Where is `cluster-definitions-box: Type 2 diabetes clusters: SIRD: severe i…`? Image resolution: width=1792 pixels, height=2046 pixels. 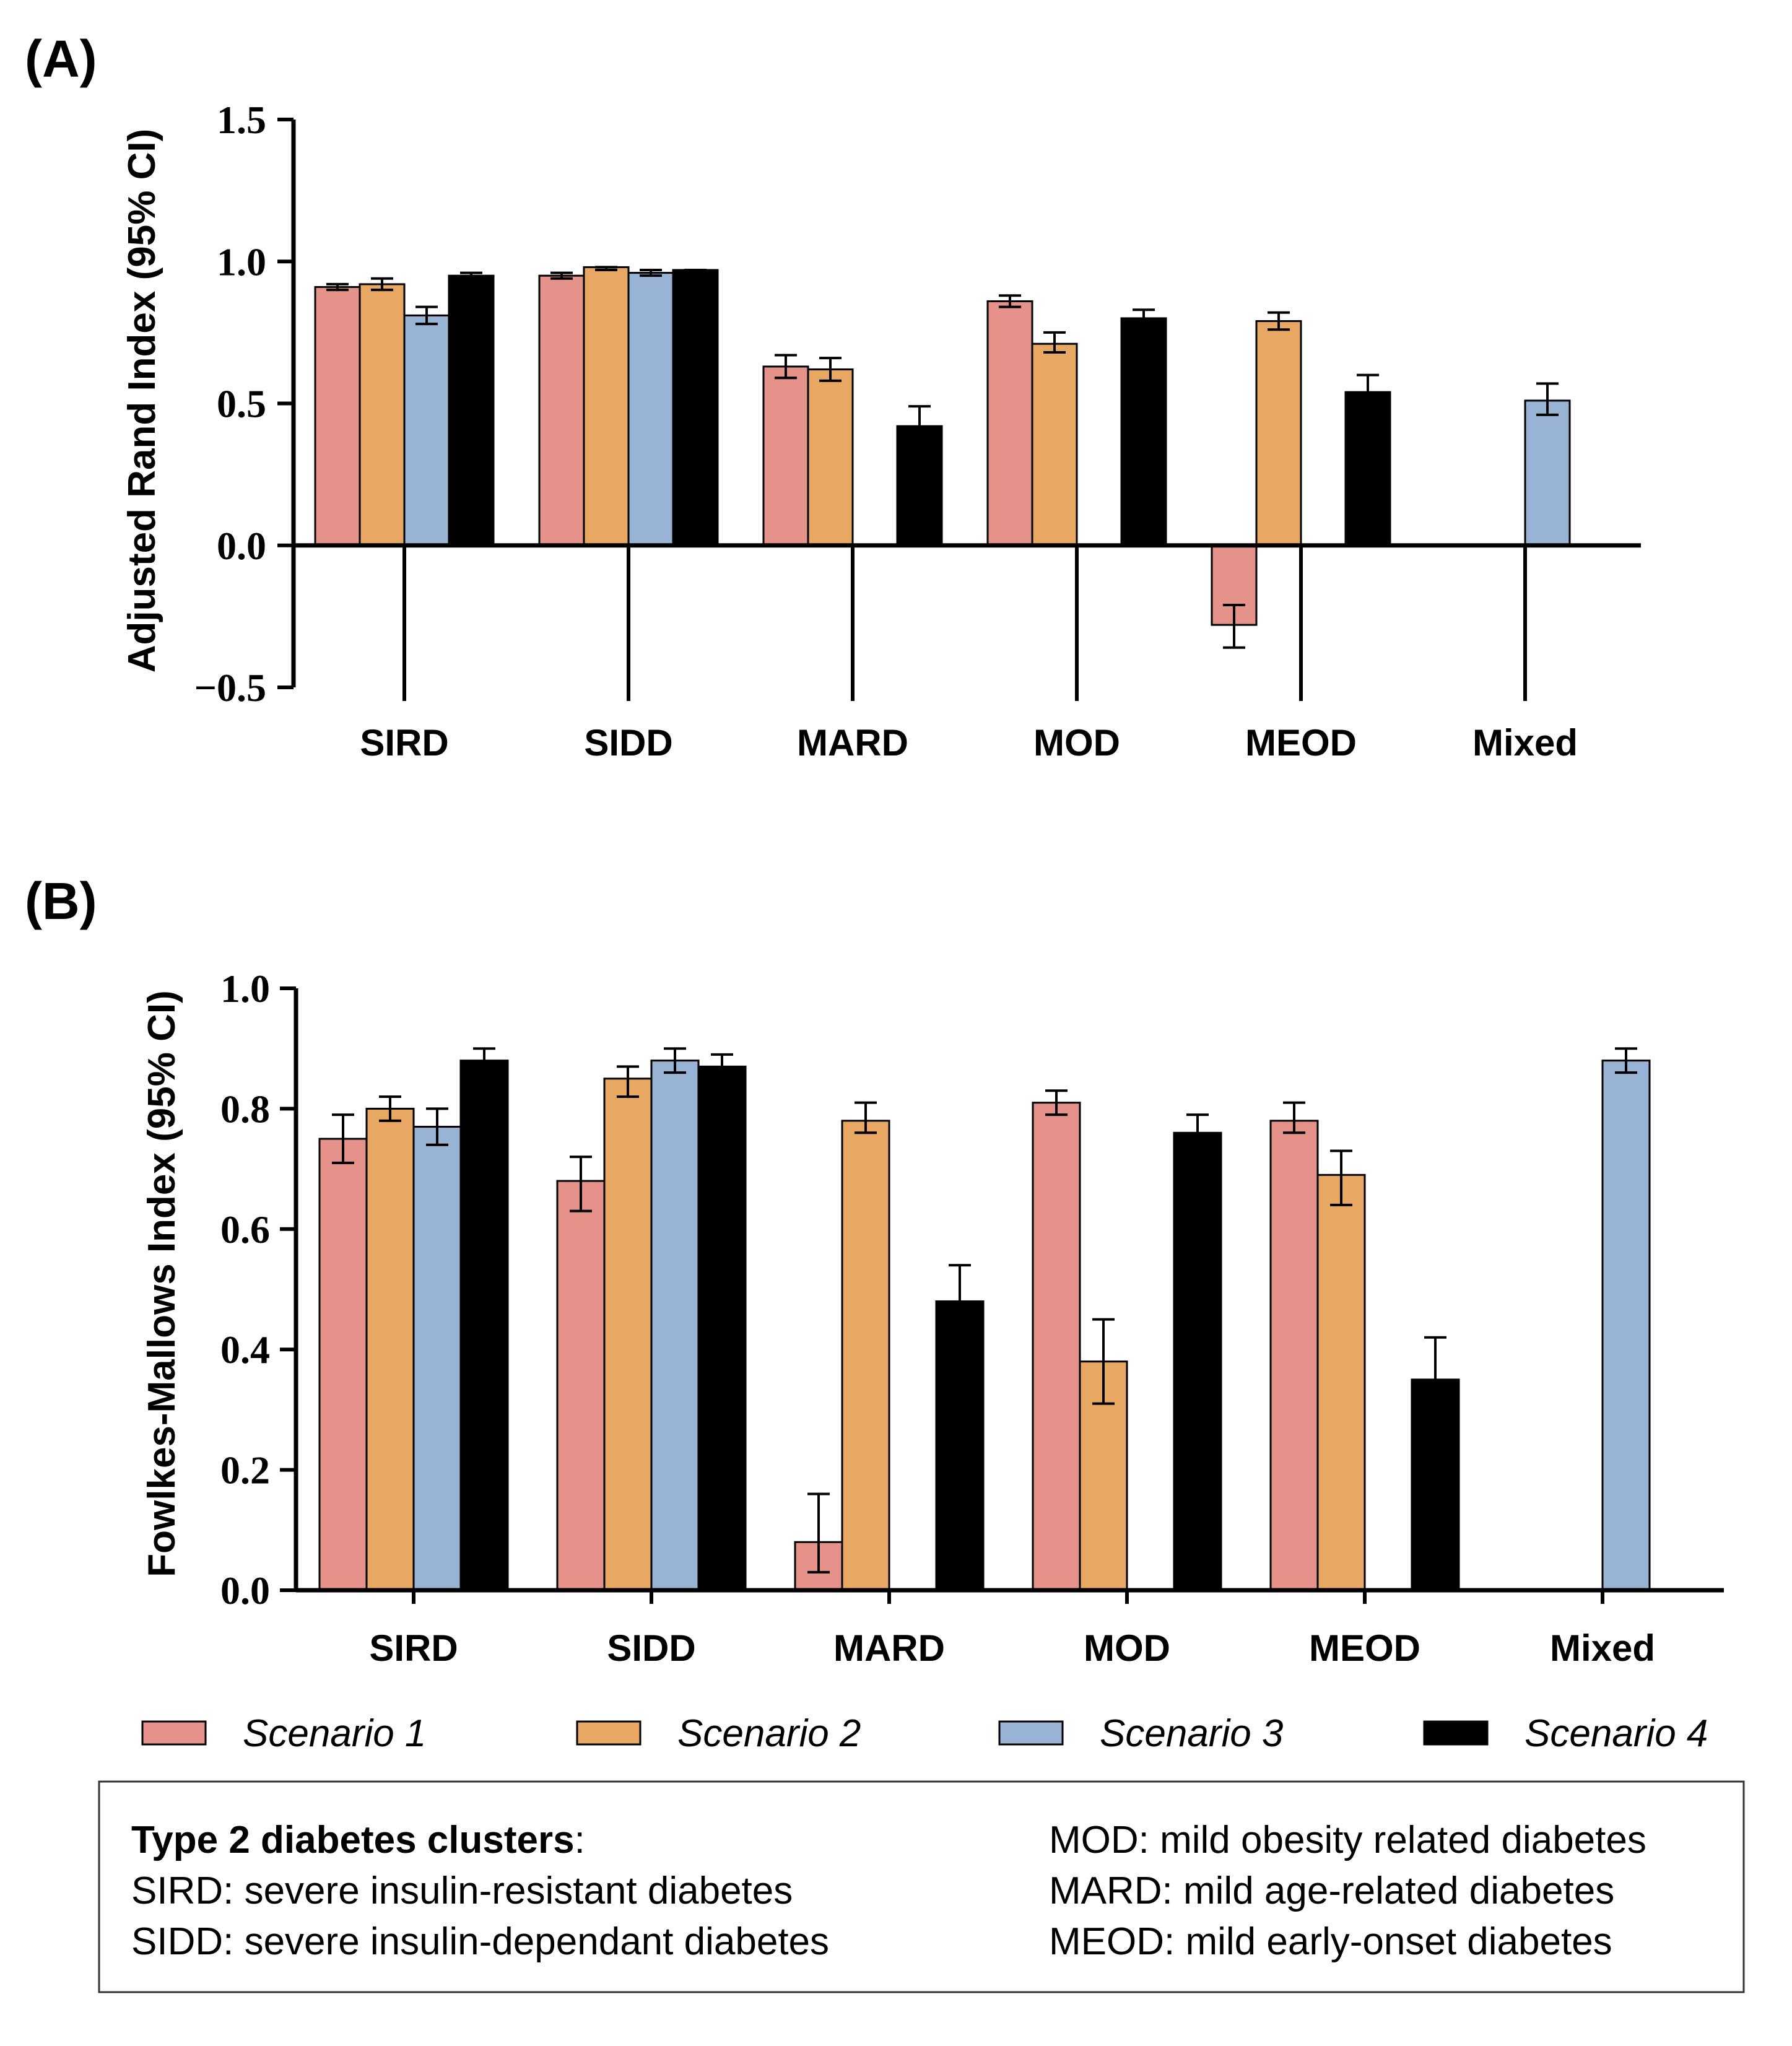 cluster-definitions-box: Type 2 diabetes clusters: SIRD: severe i… is located at coordinates (922, 1886).